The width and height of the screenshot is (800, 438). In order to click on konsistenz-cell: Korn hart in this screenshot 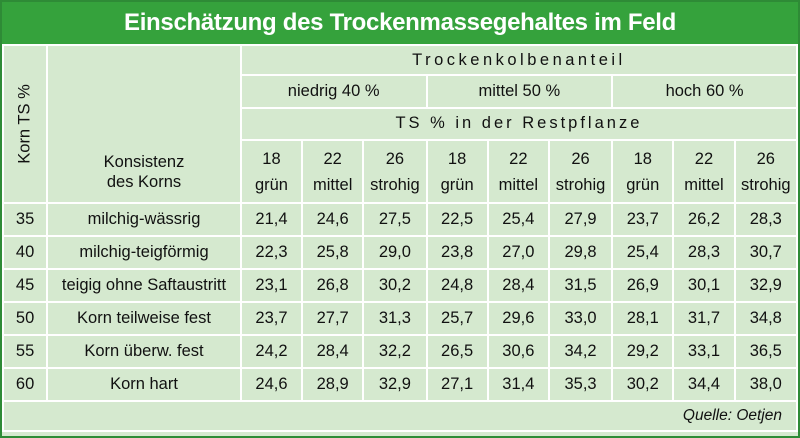, I will do `click(144, 384)`.